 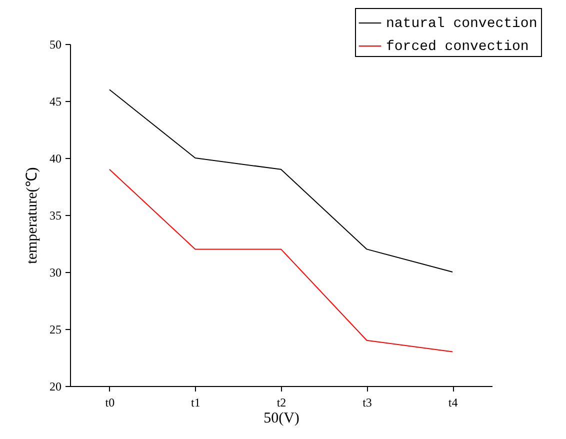 What do you see at coordinates (56, 273) in the screenshot?
I see `y-tick-label: 30` at bounding box center [56, 273].